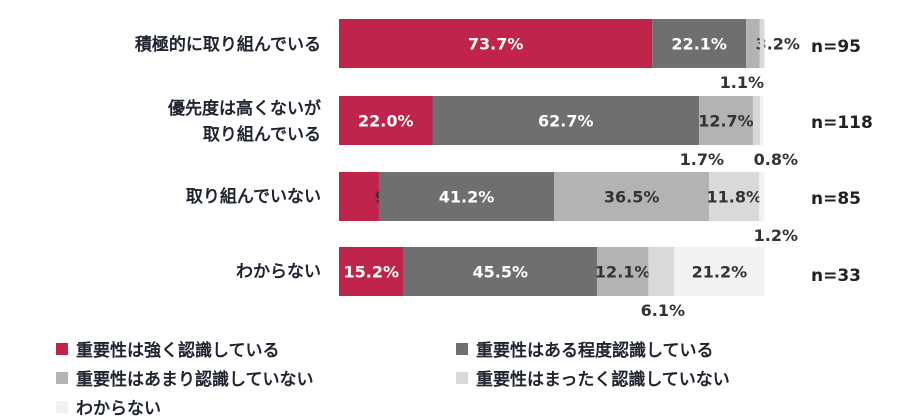  I want to click on legend-label: わからない, so click(118, 409).